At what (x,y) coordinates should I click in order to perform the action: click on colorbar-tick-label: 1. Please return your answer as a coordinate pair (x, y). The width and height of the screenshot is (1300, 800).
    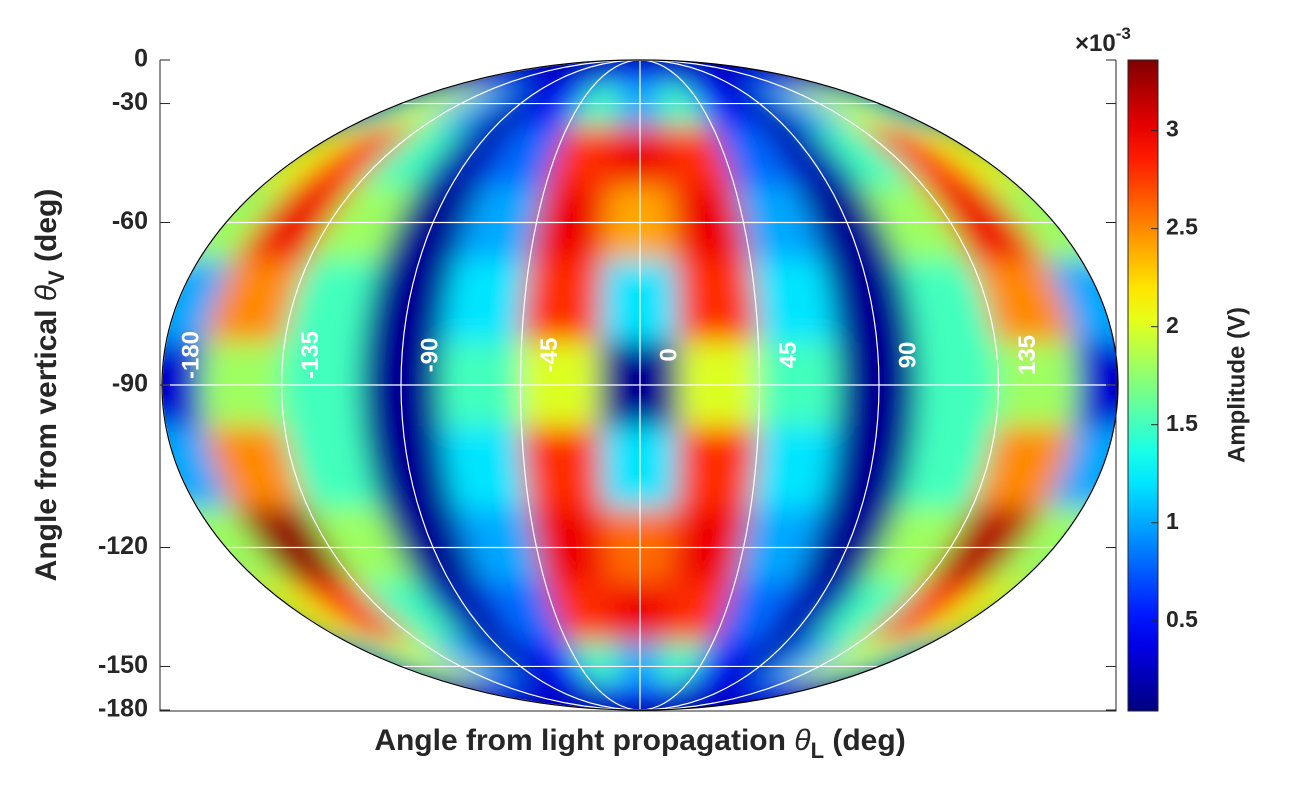
    Looking at the image, I should click on (1172, 521).